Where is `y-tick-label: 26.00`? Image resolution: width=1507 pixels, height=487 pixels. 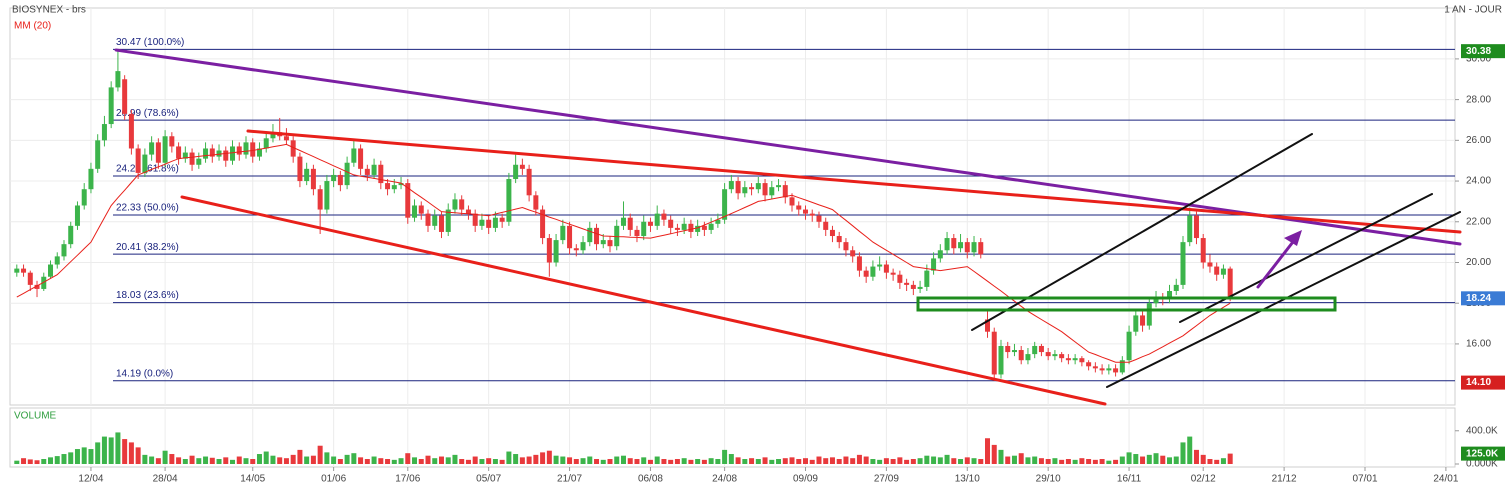
y-tick-label: 26.00 is located at coordinates (1478, 140).